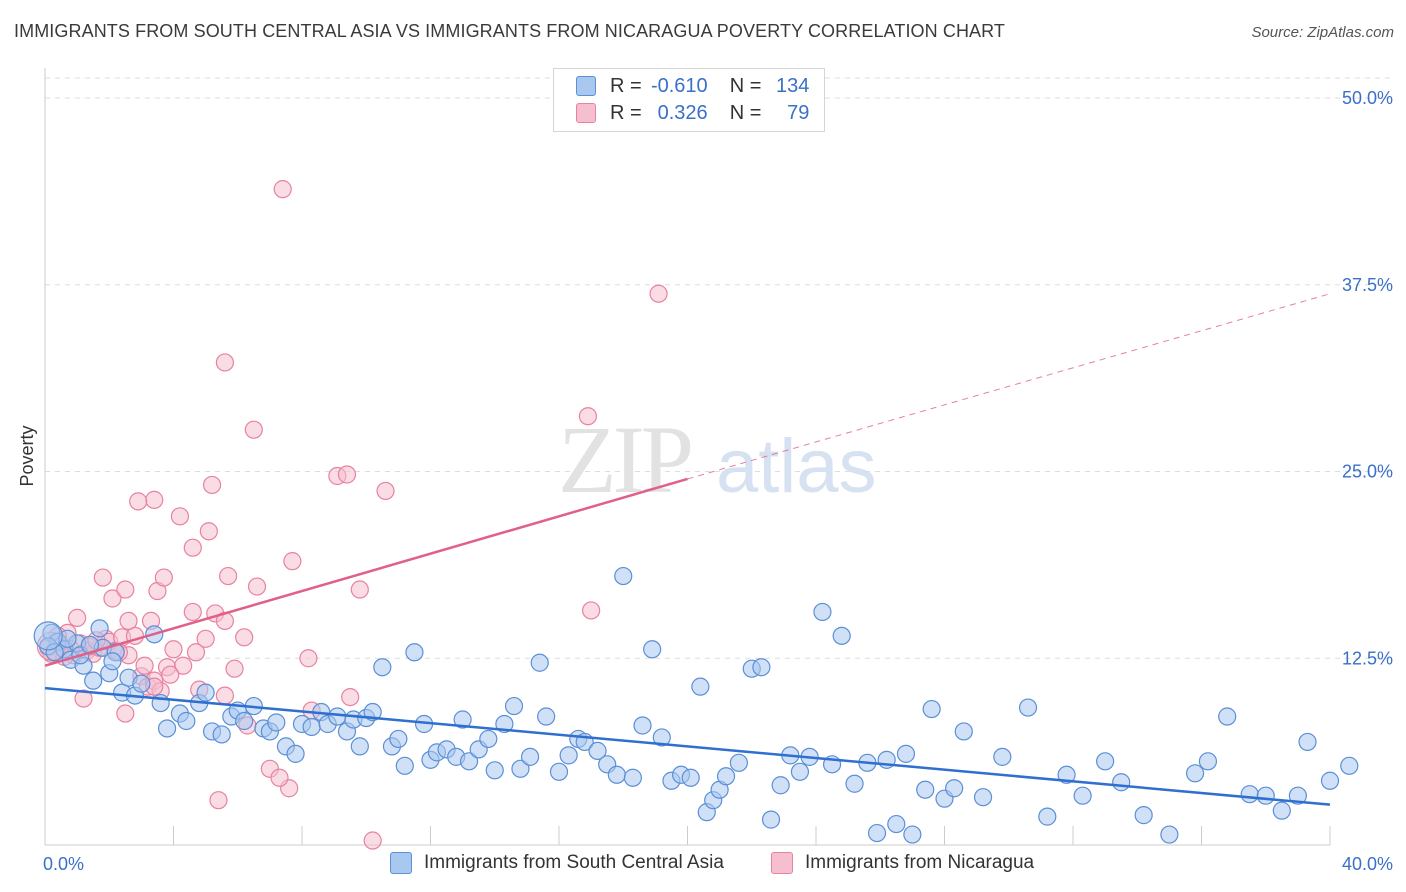 This screenshot has height=892, width=1406. I want to click on trend-line-nicaragua-extension, so click(1009, 386).